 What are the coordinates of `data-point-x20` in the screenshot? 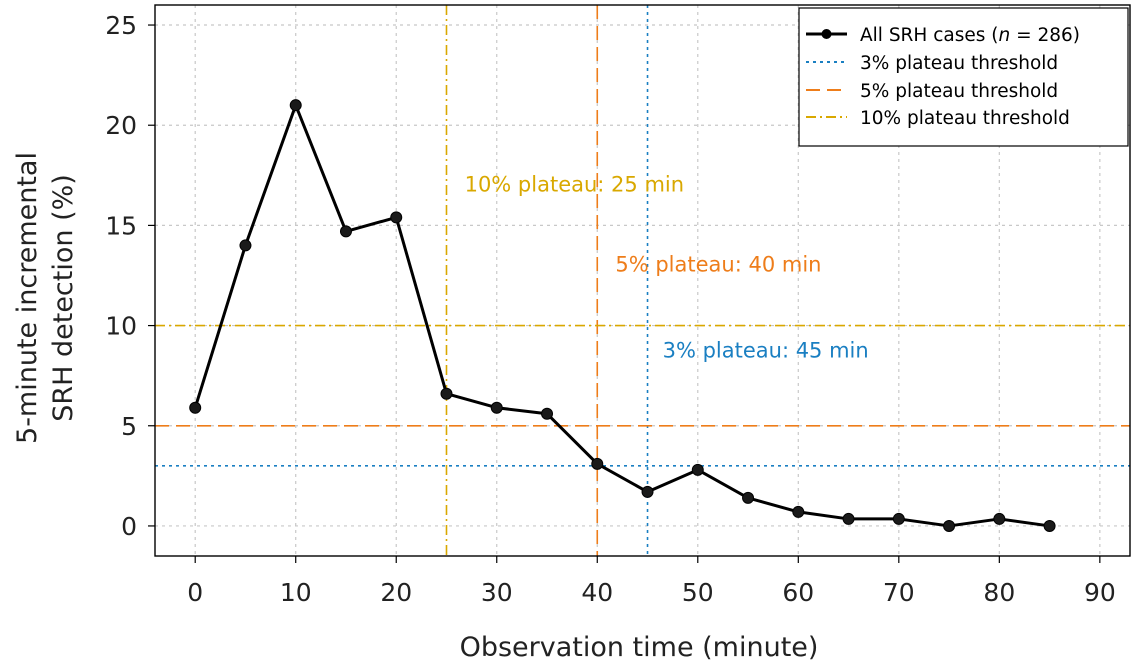 It's located at (396, 217).